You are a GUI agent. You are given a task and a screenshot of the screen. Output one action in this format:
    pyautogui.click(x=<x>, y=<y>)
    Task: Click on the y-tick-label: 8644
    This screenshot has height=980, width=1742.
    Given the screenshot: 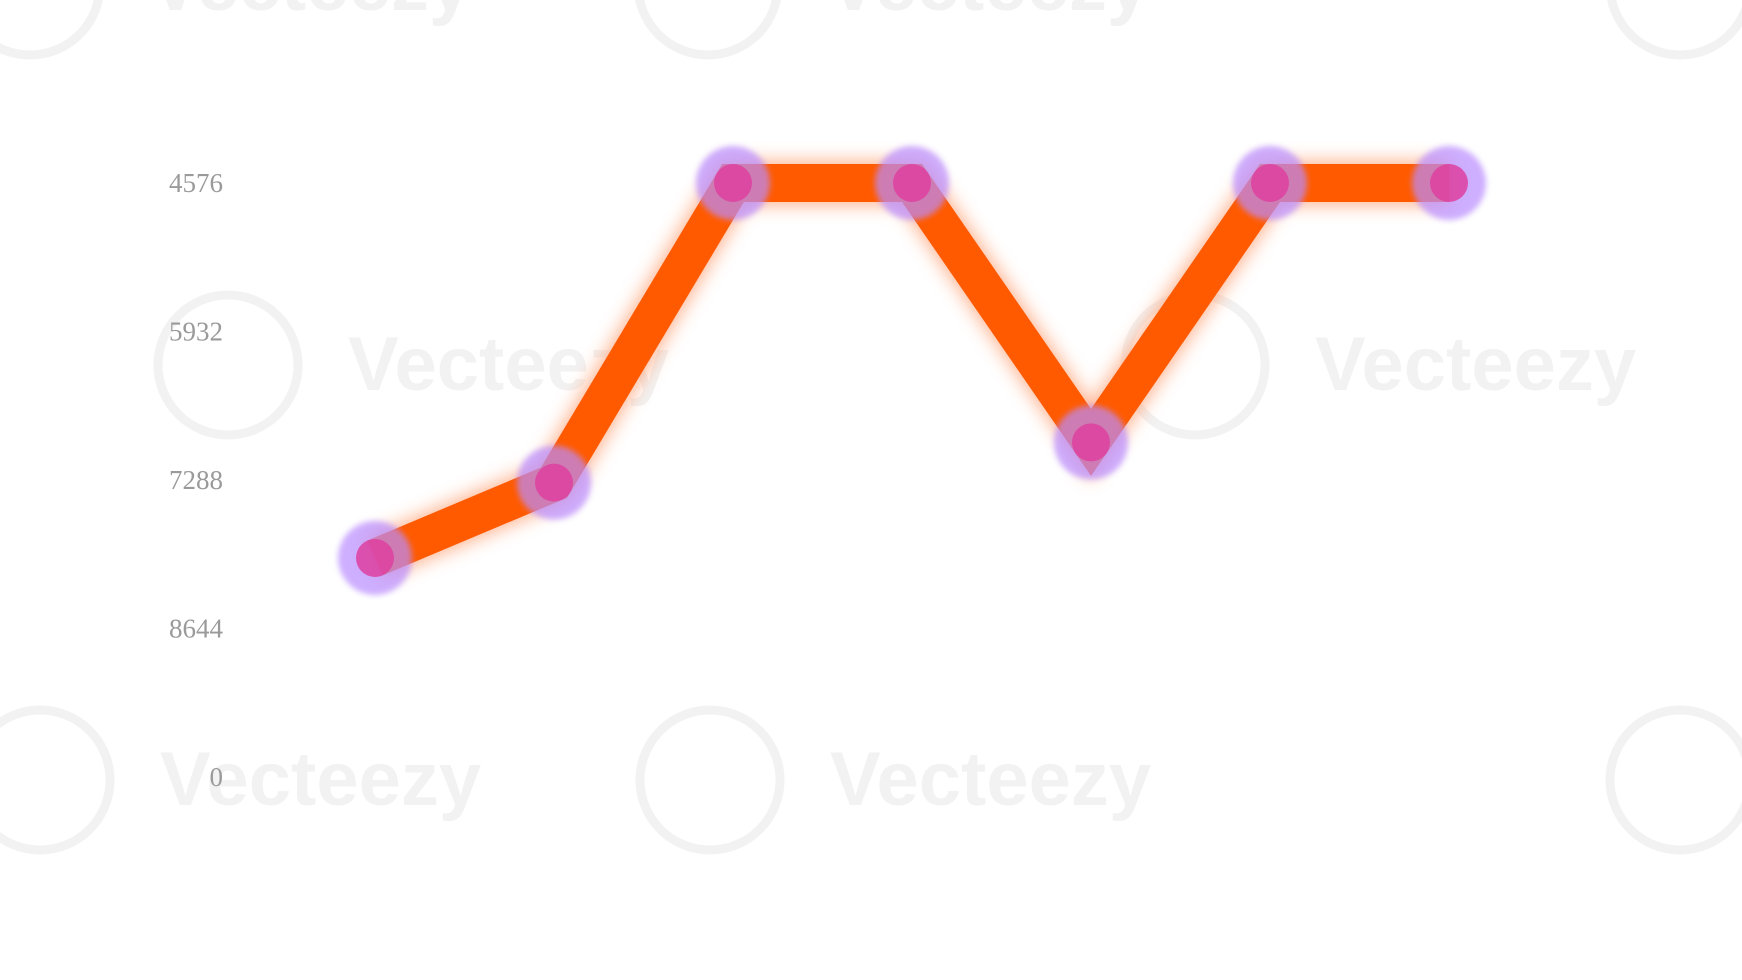 What is the action you would take?
    pyautogui.click(x=196, y=629)
    